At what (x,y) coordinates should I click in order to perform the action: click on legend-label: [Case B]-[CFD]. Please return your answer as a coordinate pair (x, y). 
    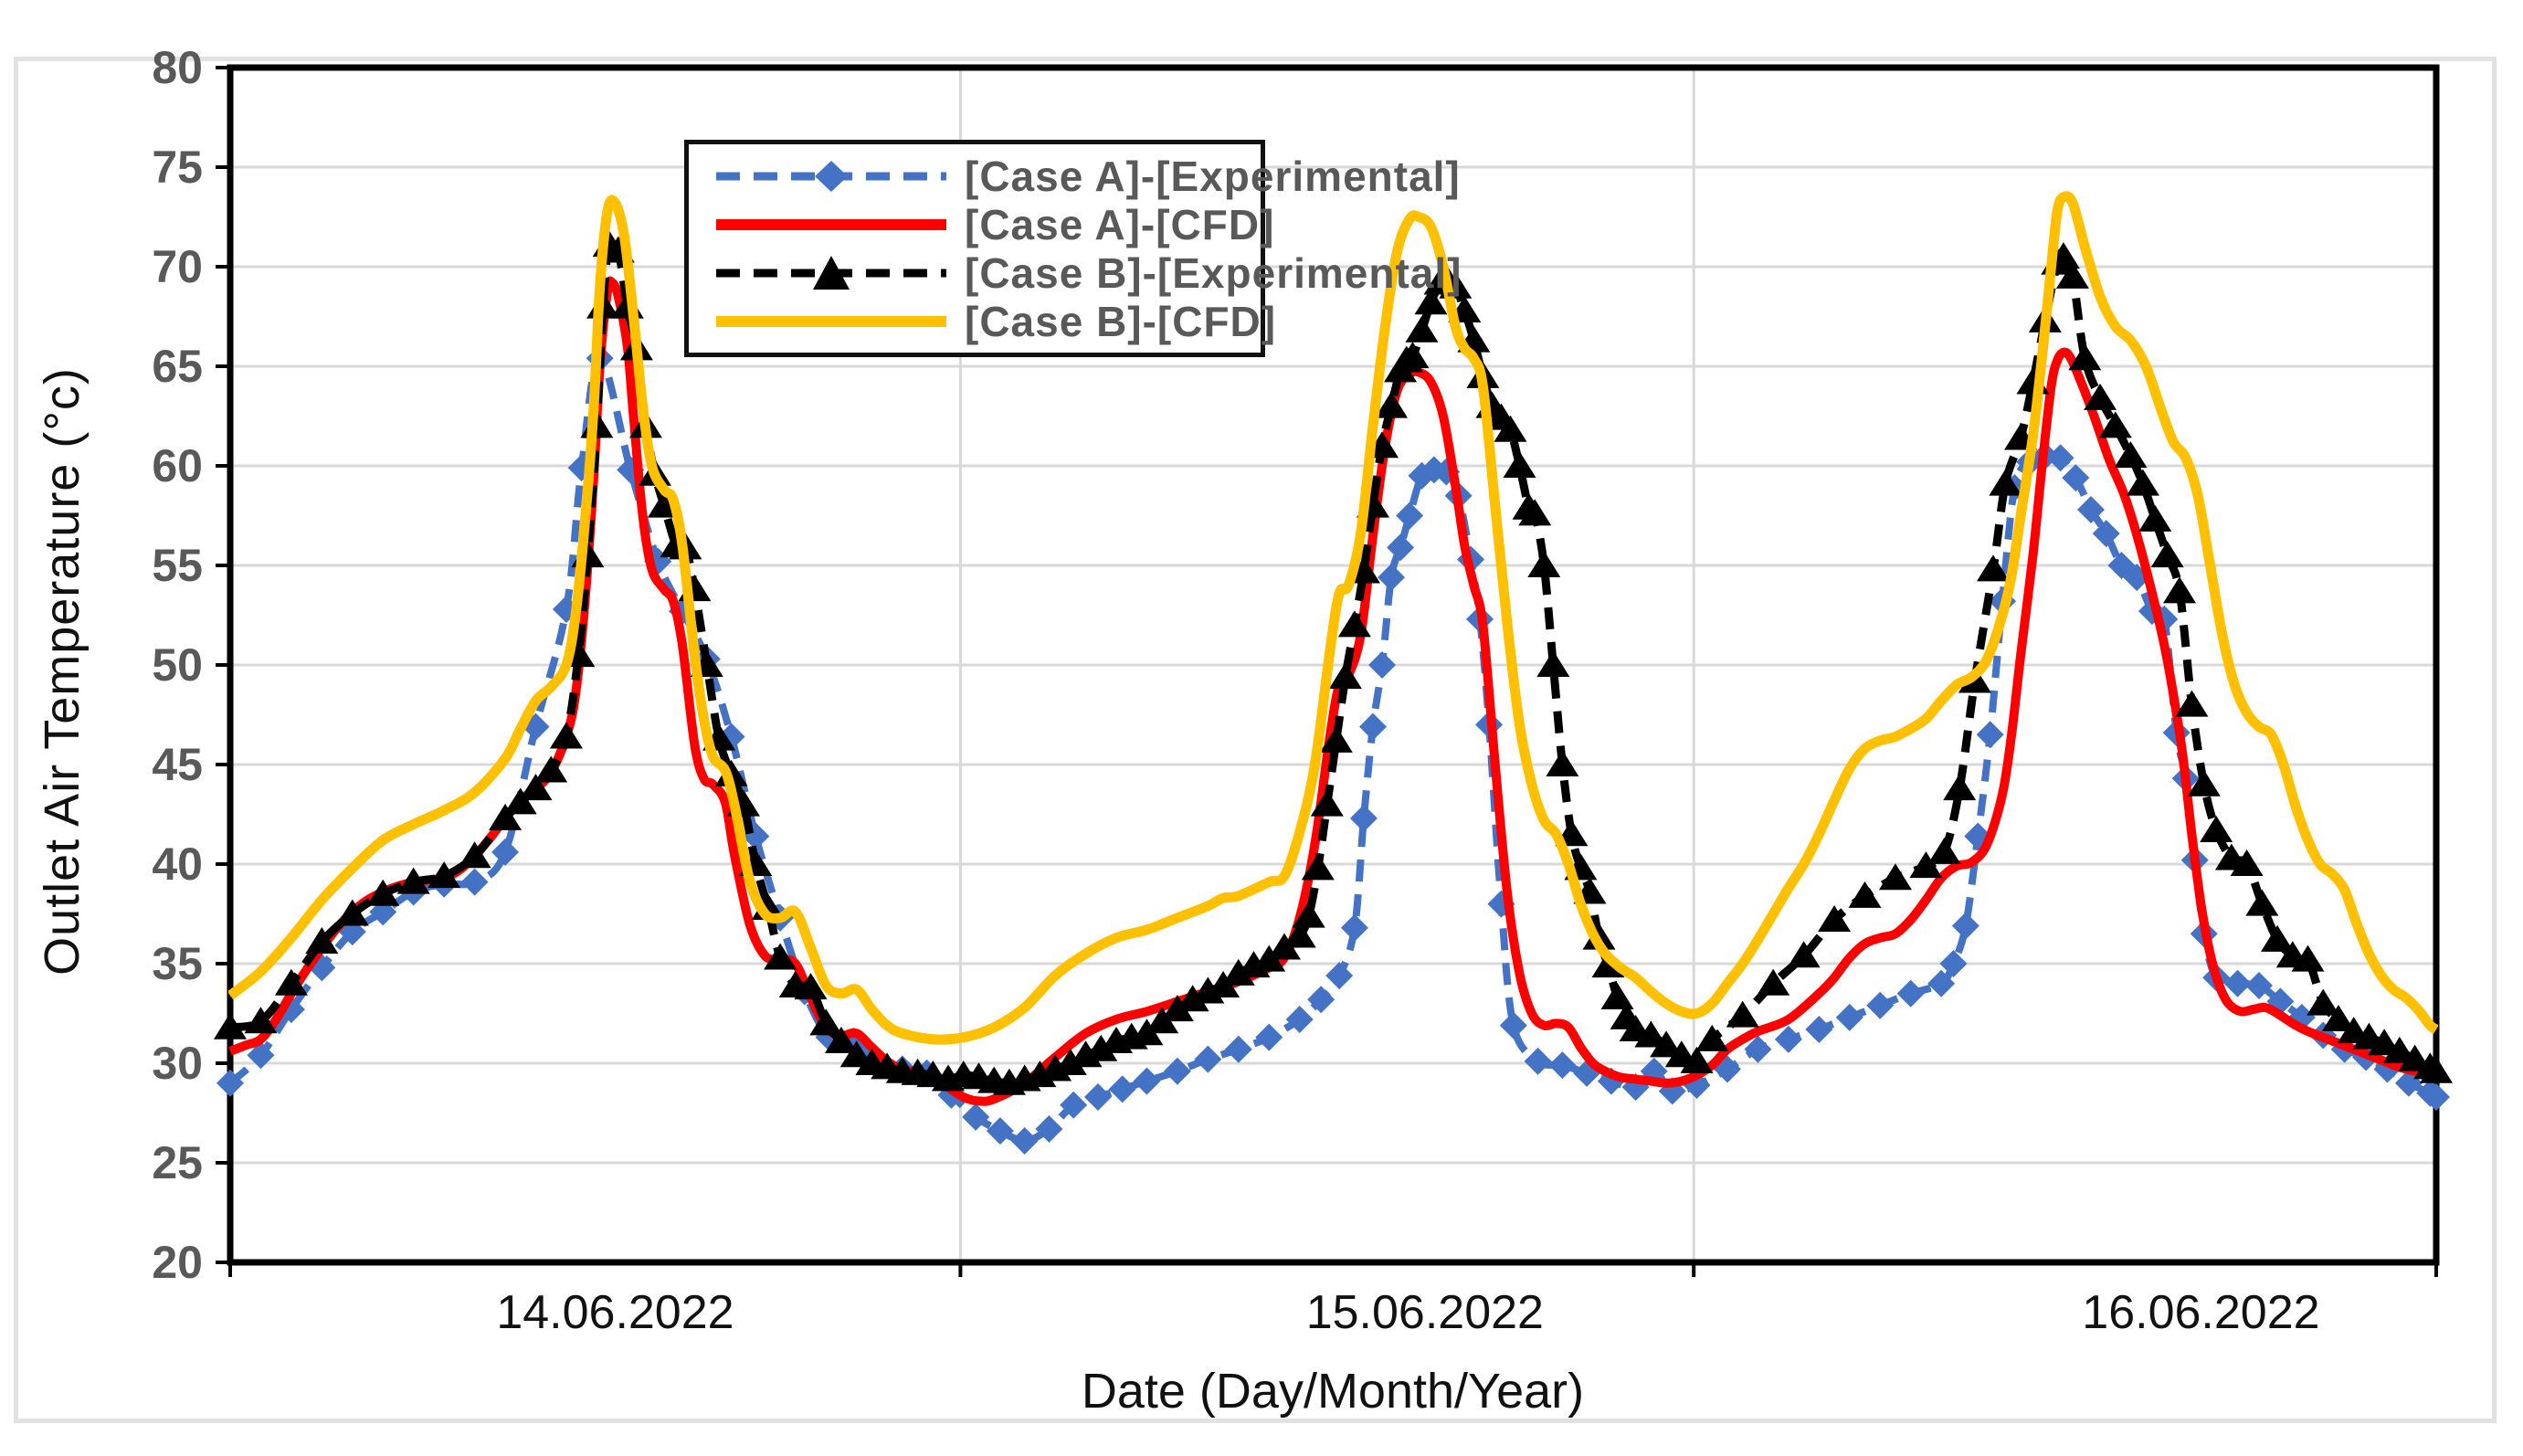
    Looking at the image, I should click on (1121, 321).